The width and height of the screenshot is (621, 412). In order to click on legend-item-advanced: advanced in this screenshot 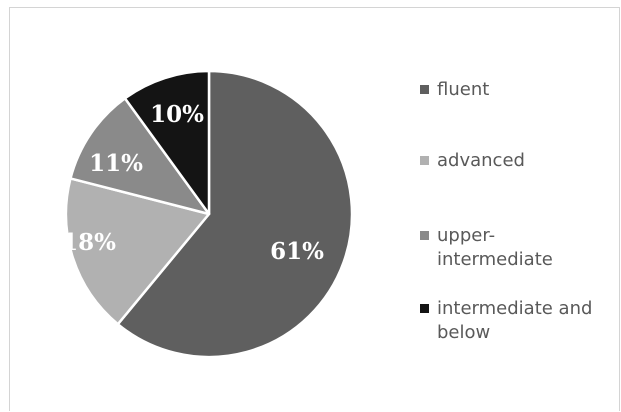, I will do `click(517, 161)`.